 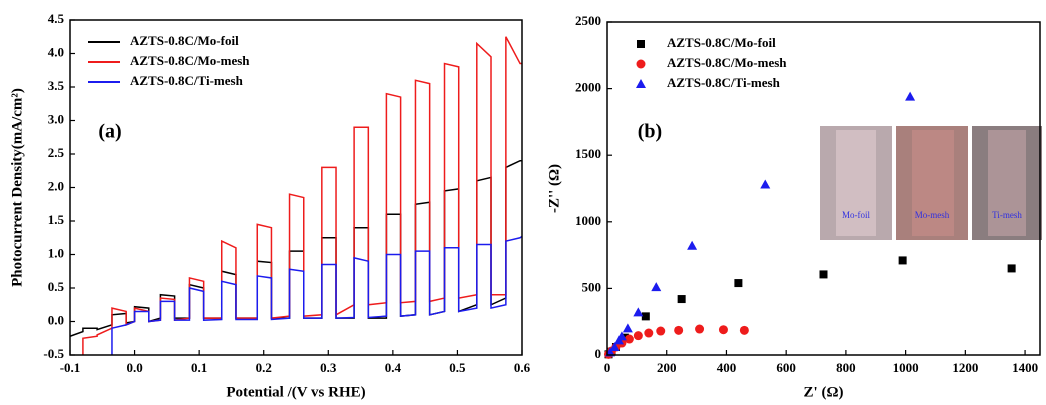 What do you see at coordinates (932, 215) in the screenshot?
I see `inset-label: Mo-mesh` at bounding box center [932, 215].